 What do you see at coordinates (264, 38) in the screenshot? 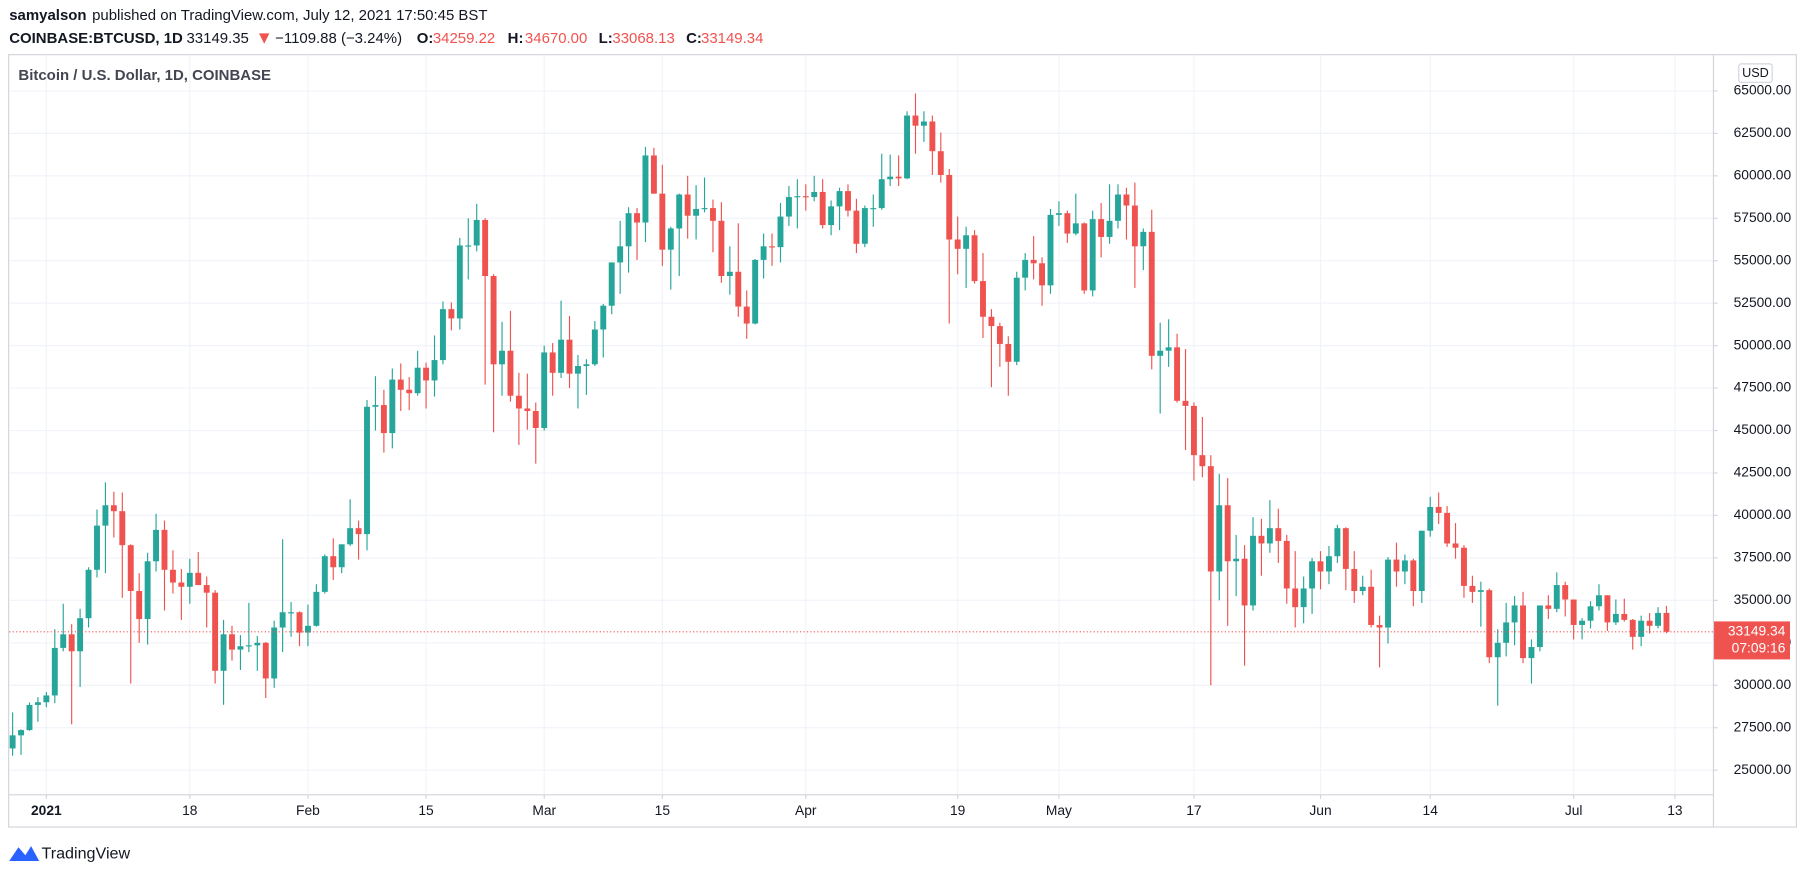
I see `down-arrow` at bounding box center [264, 38].